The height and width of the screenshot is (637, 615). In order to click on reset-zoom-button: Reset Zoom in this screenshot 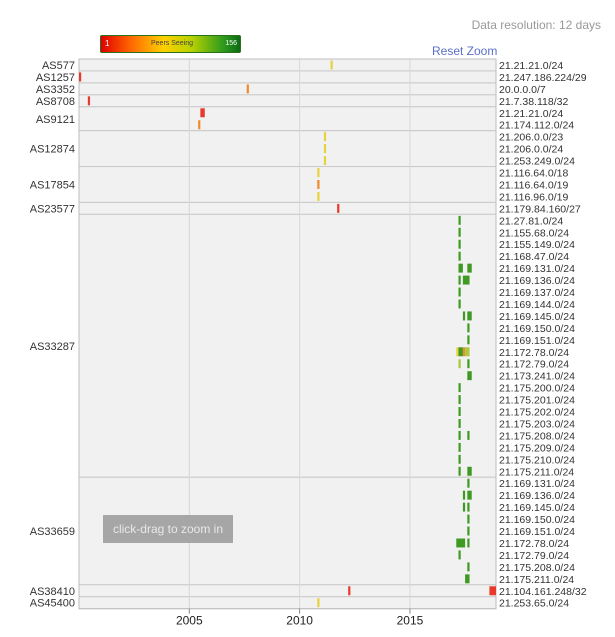, I will do `click(465, 51)`.